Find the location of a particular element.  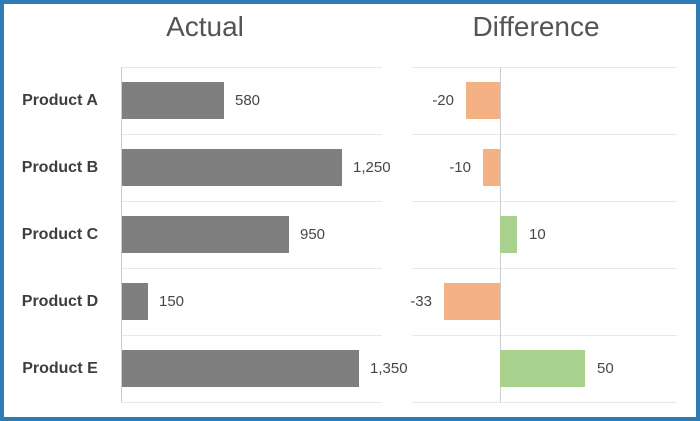

actual-value-label: 950 is located at coordinates (313, 234).